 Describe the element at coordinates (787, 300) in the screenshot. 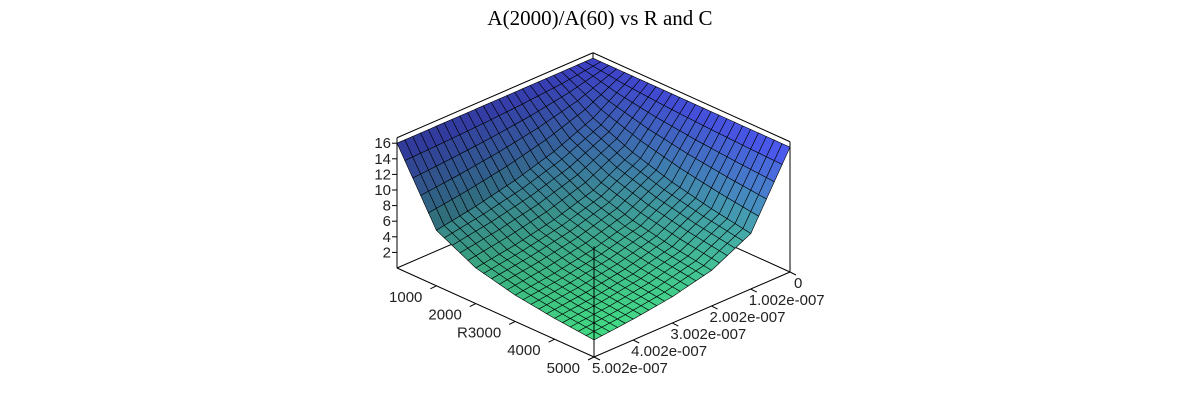

I see `c-tick-label: 1.002e-007` at that location.